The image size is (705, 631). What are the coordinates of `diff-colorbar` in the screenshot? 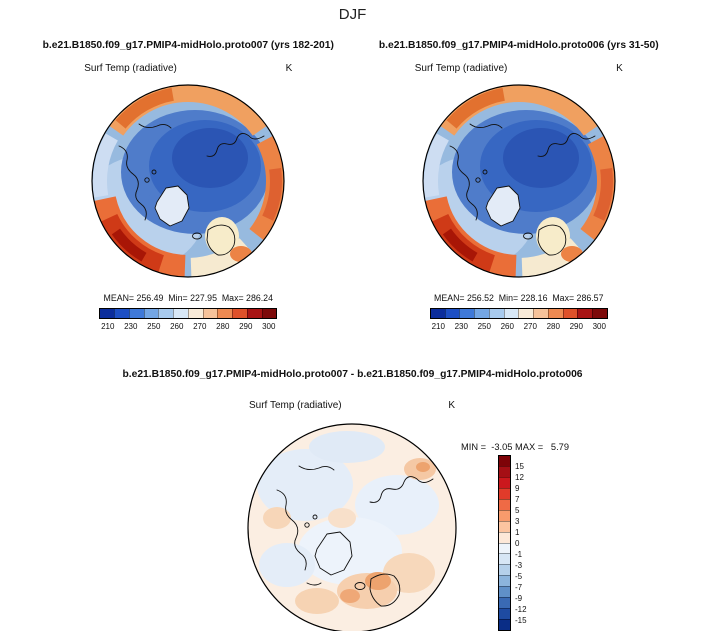 It's located at (504, 543).